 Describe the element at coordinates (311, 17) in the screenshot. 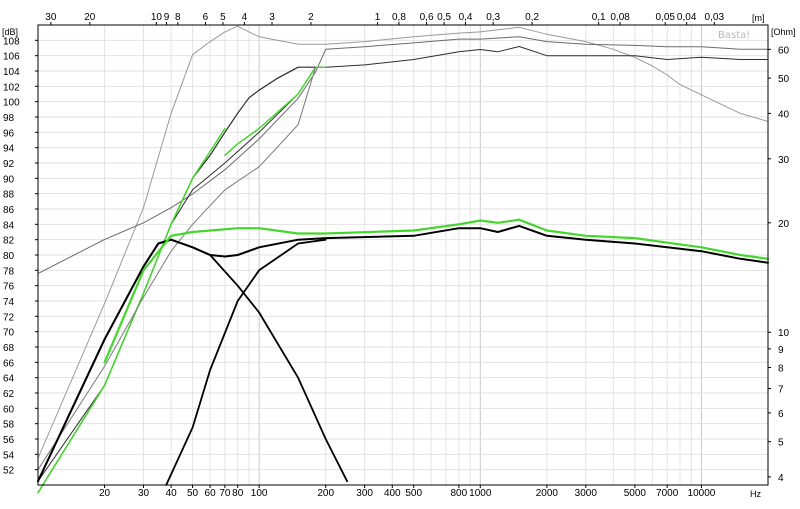

I see `top-tick-label: 2` at that location.